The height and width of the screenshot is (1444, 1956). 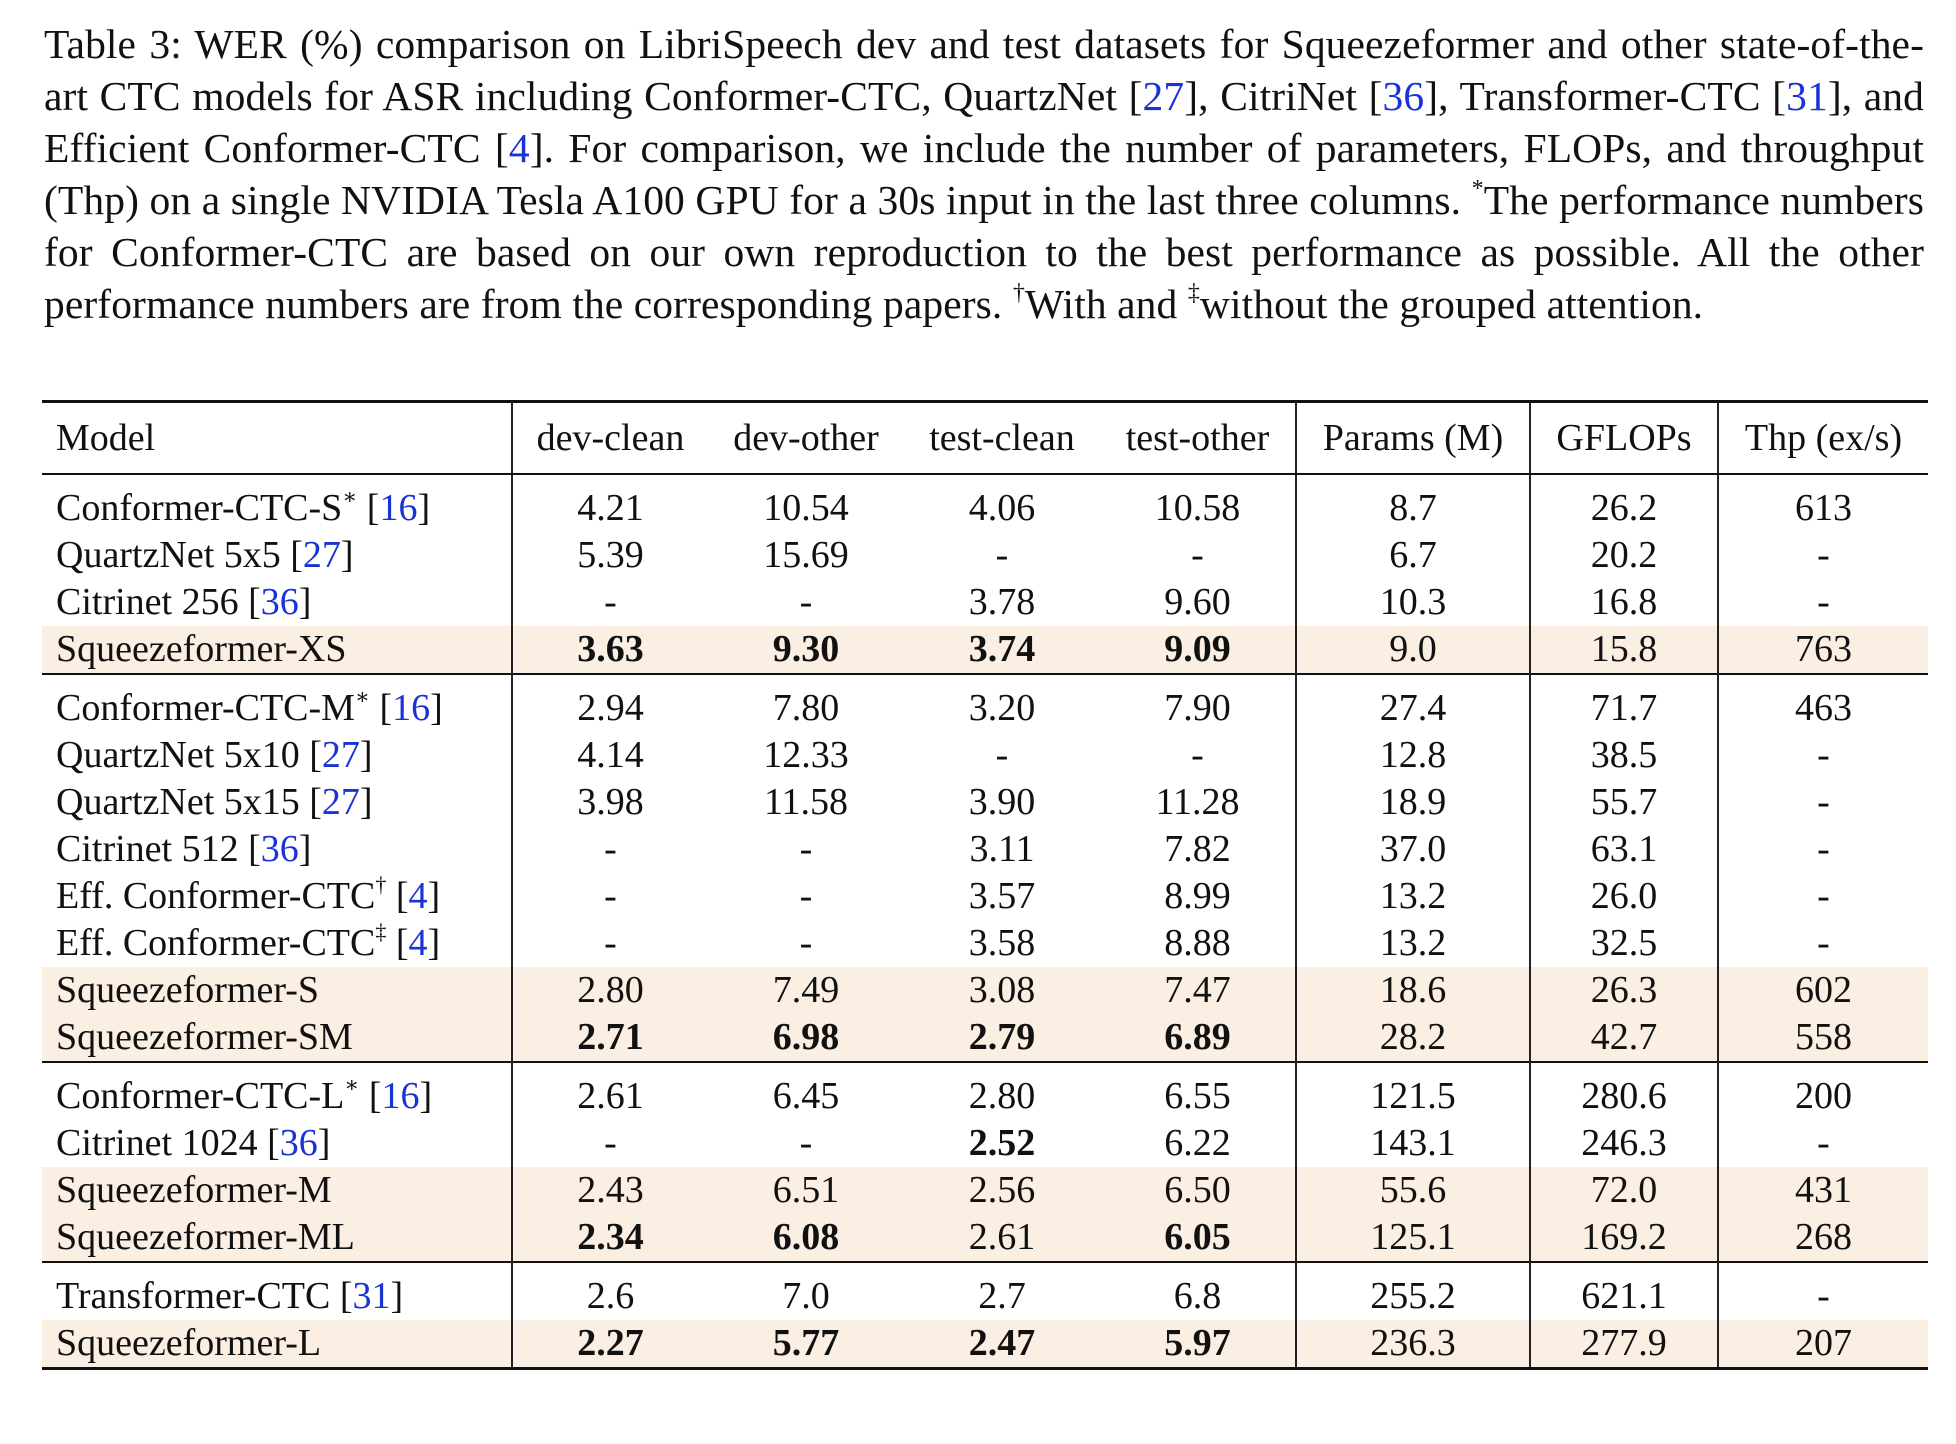 What do you see at coordinates (277, 1344) in the screenshot?
I see `cell-model: Squeezeformer-L` at bounding box center [277, 1344].